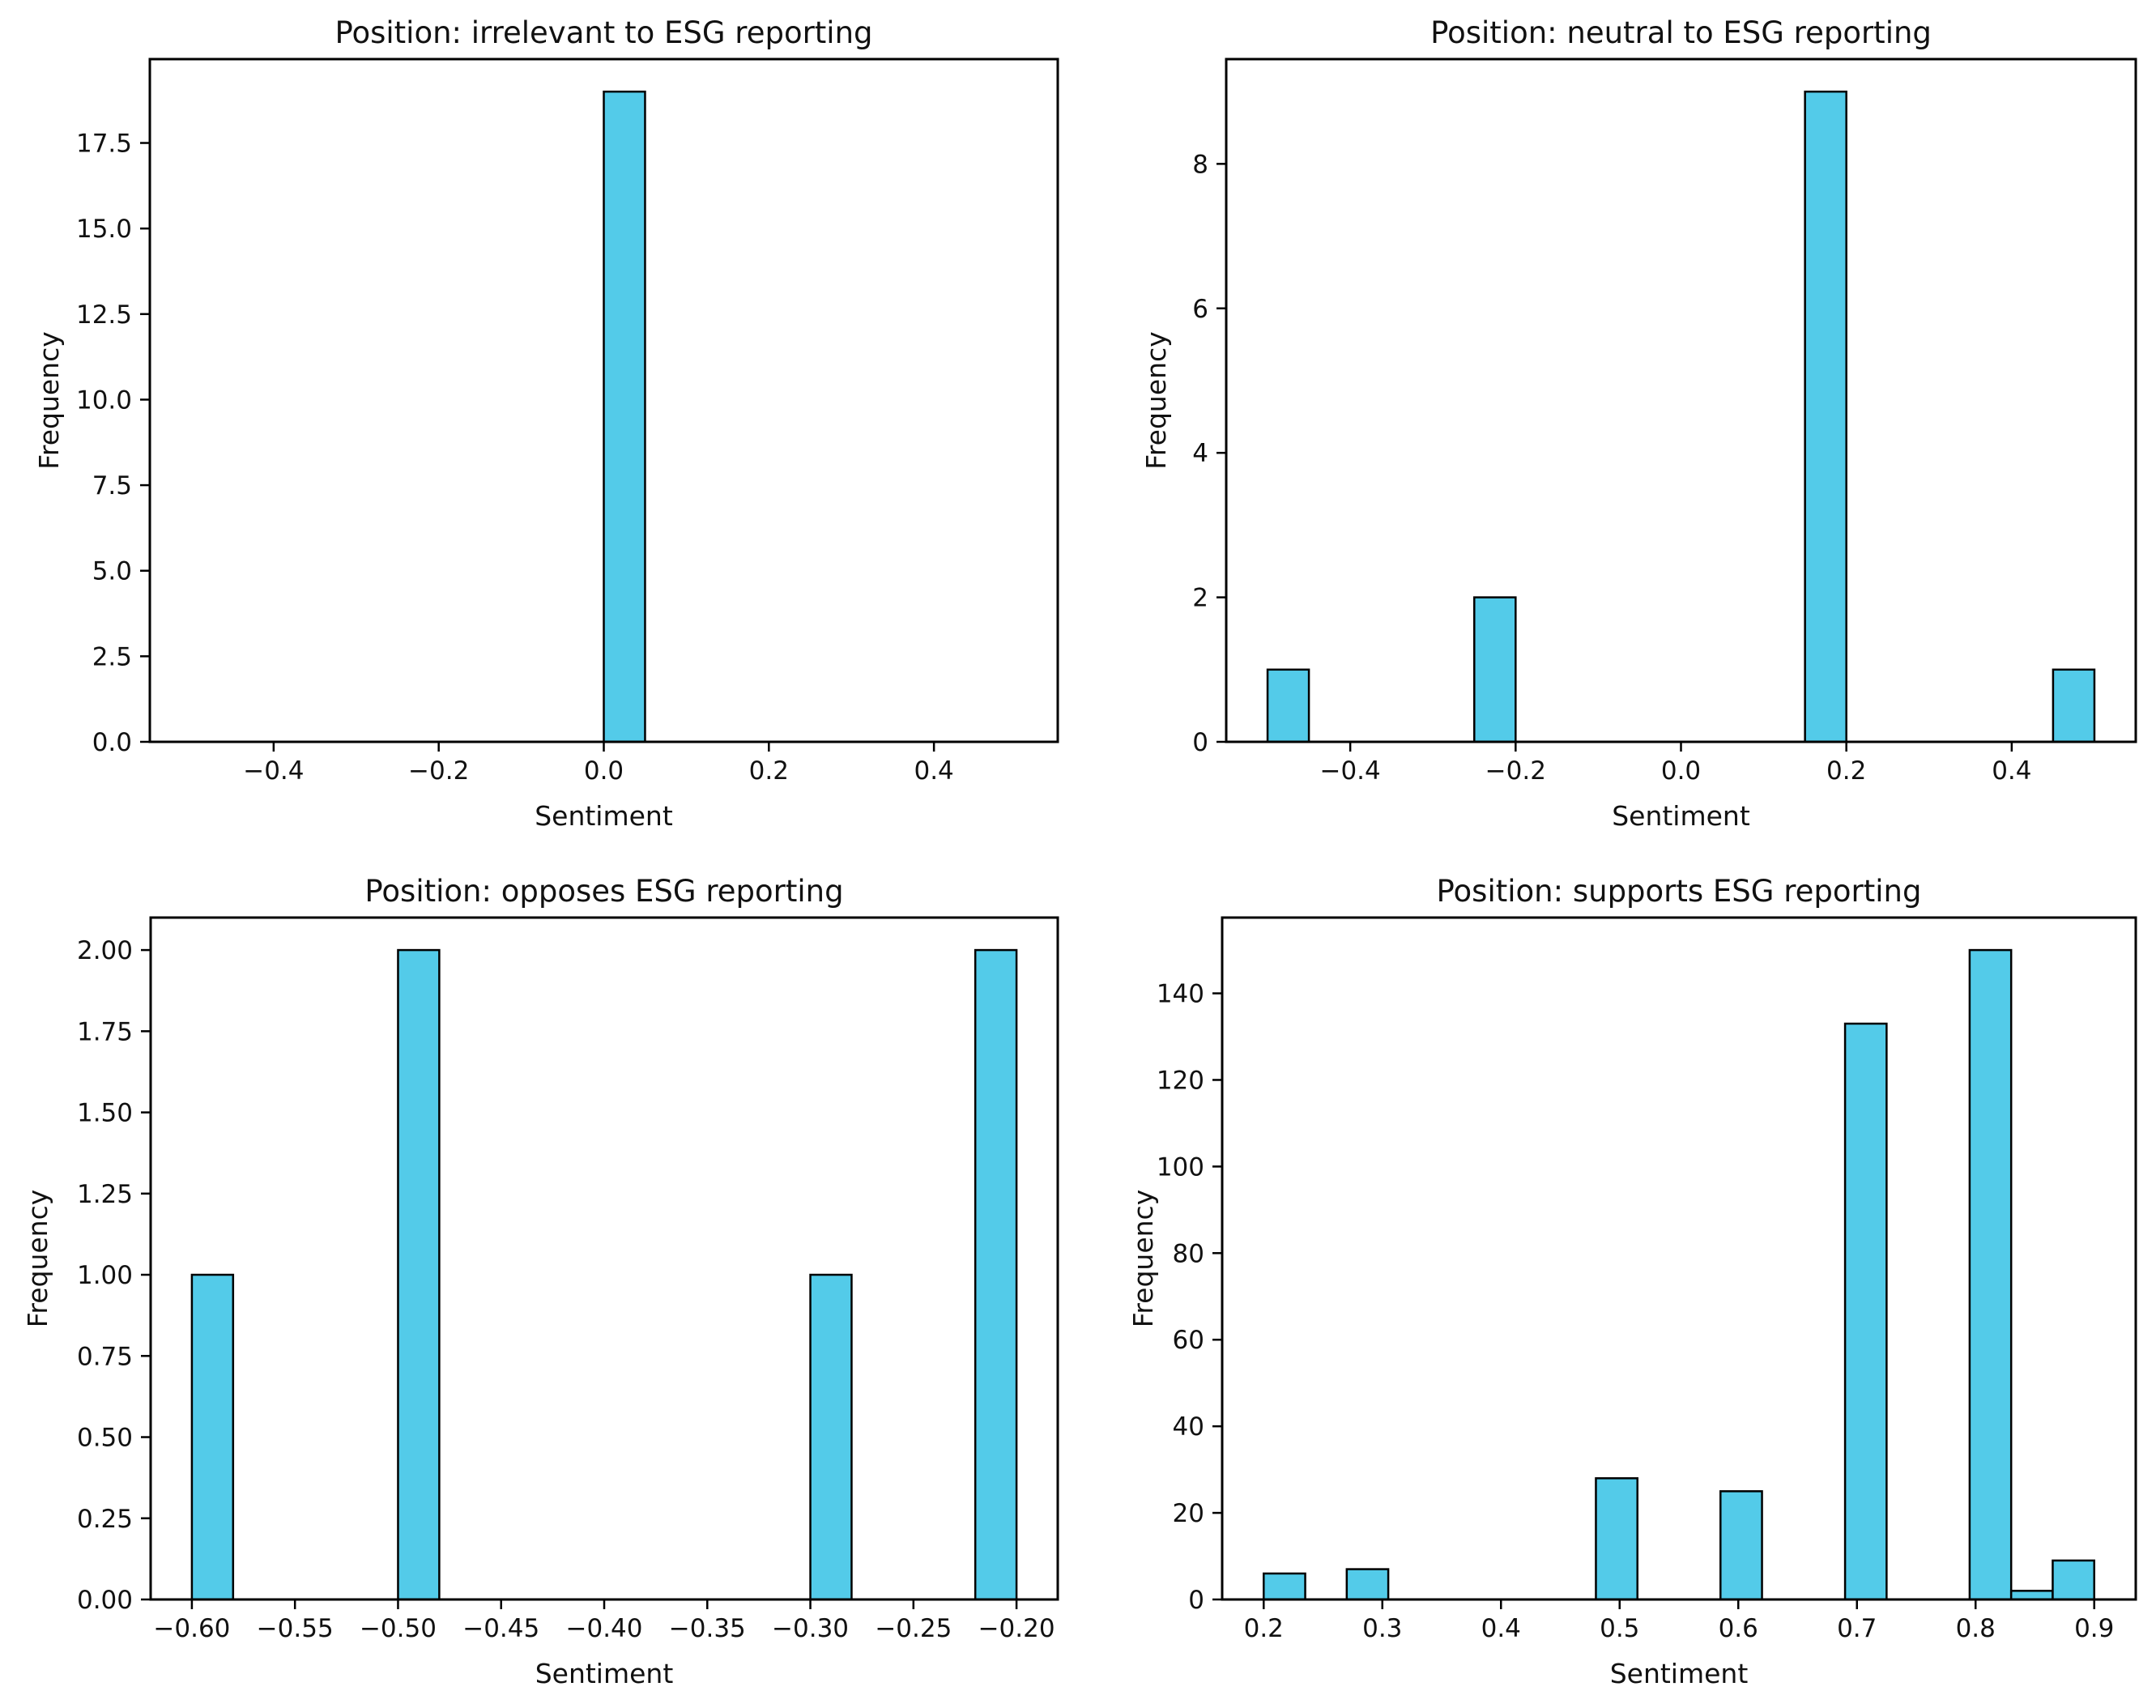  Describe the element at coordinates (603, 32) in the screenshot. I see `chart-title: Position: irrelevant to ESG reporting` at that location.